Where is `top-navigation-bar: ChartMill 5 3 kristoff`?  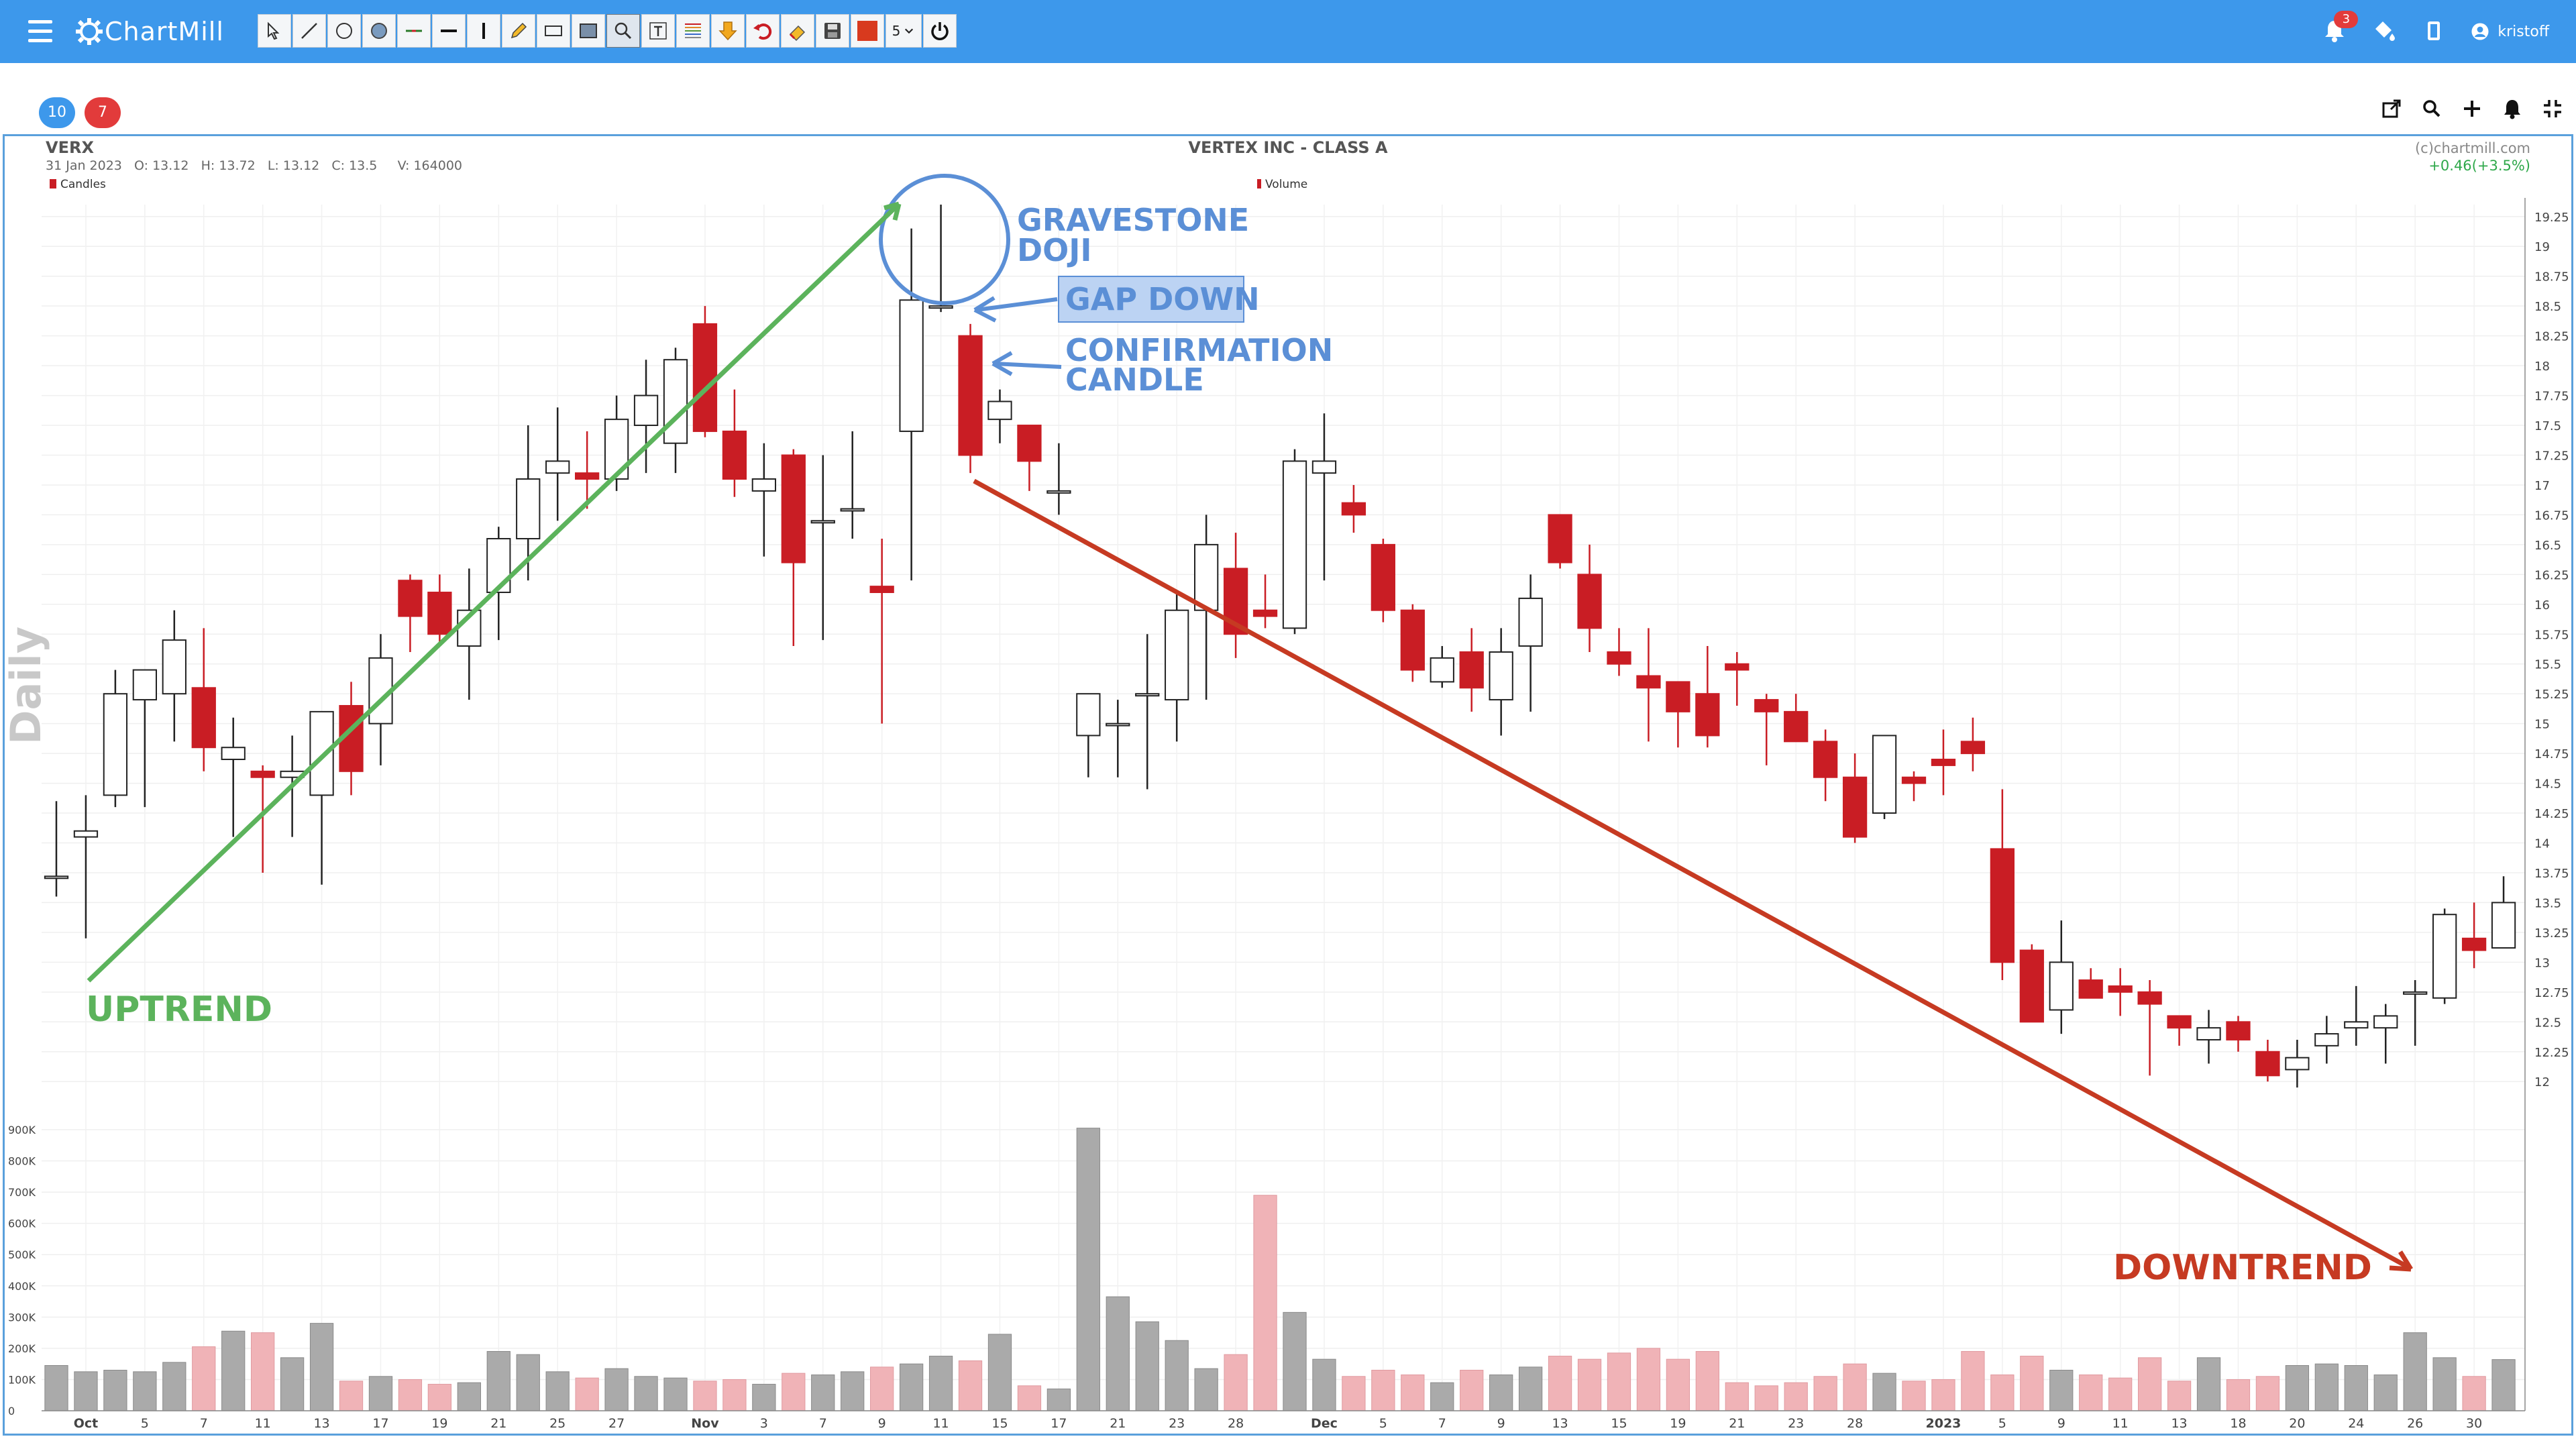 top-navigation-bar: ChartMill 5 3 kristoff is located at coordinates (1288, 31).